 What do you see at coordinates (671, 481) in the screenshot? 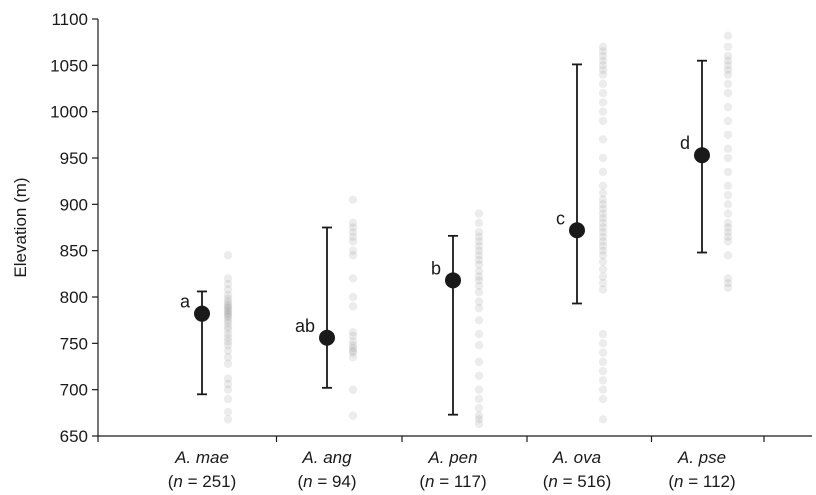
I see `sample-size-open: (` at bounding box center [671, 481].